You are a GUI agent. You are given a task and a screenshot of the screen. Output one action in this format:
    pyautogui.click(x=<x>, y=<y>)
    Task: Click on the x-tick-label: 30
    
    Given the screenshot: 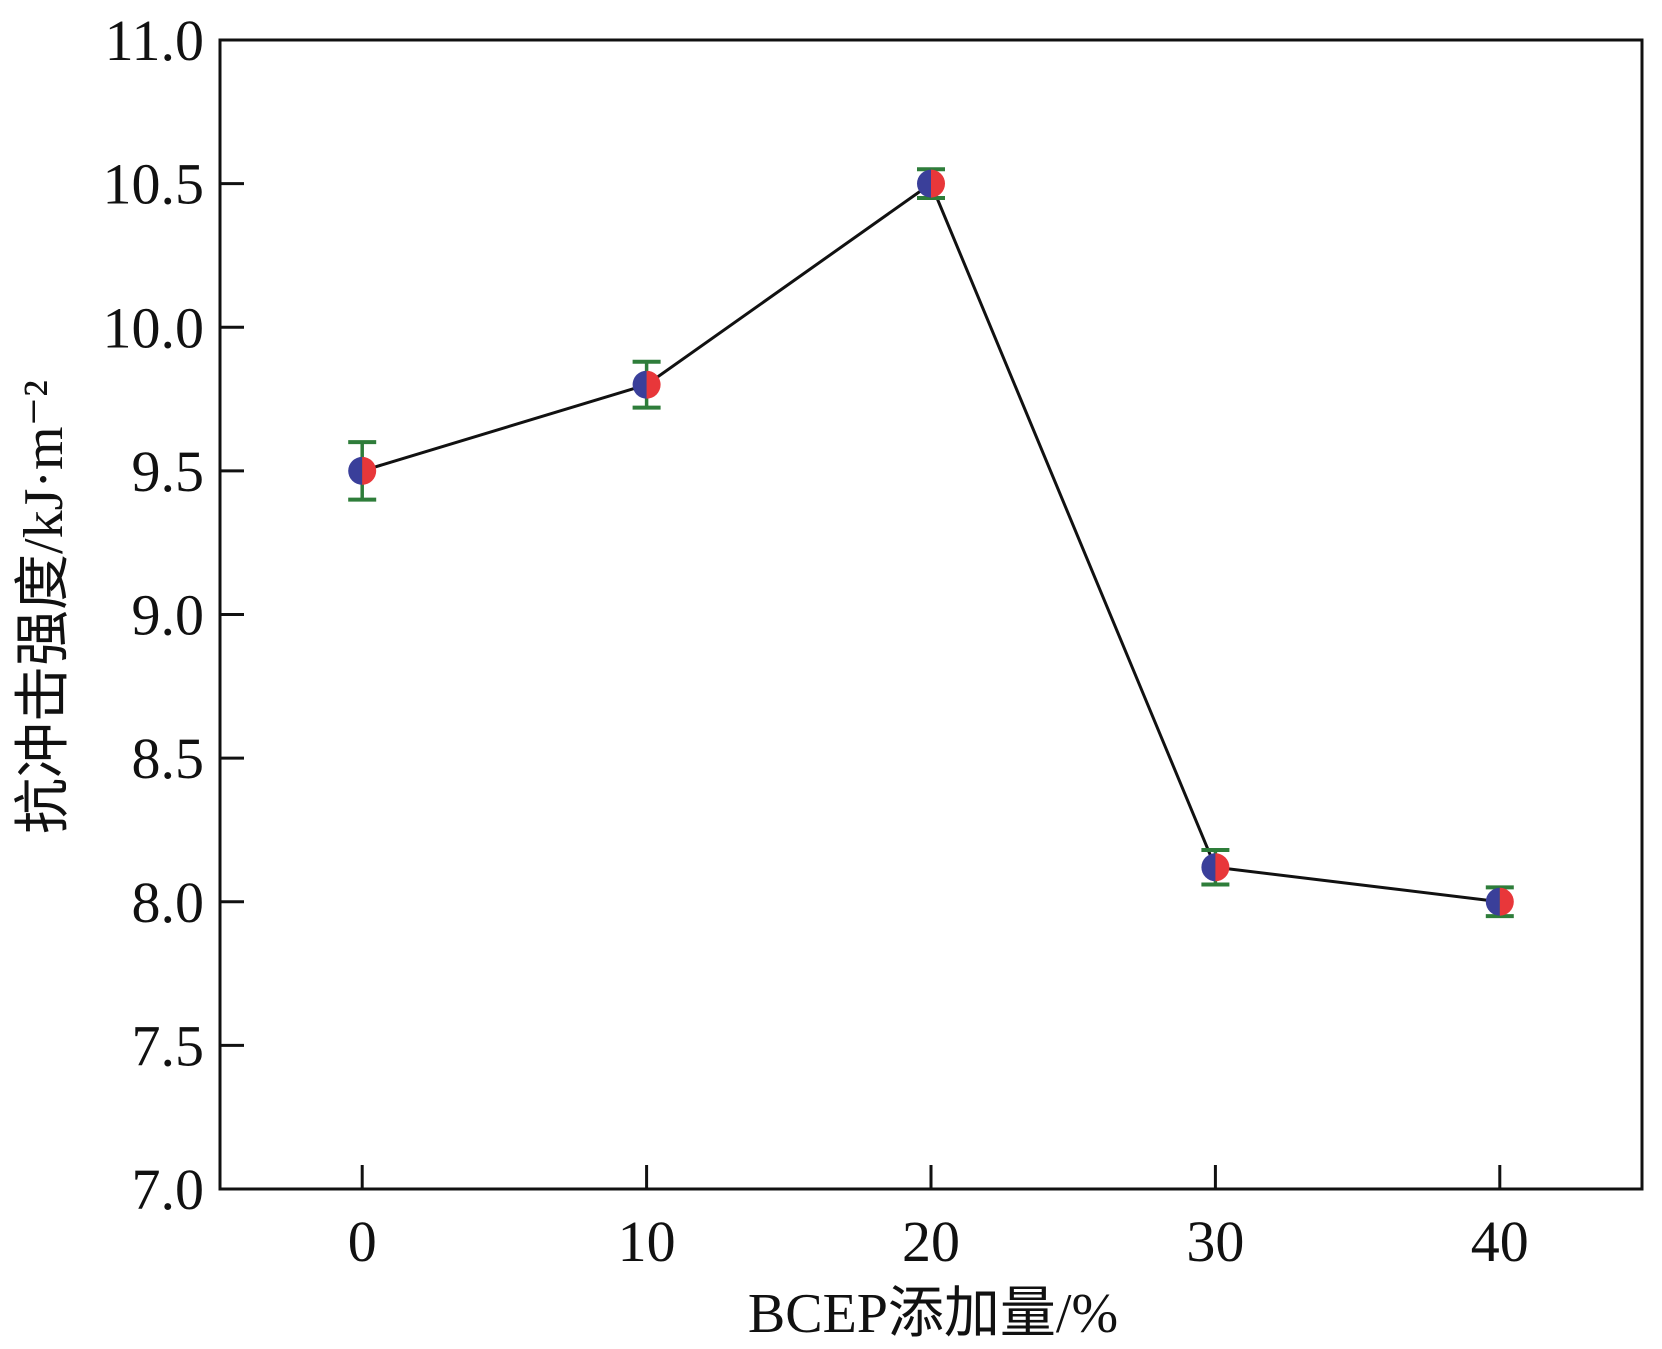 What is the action you would take?
    pyautogui.click(x=1215, y=1241)
    